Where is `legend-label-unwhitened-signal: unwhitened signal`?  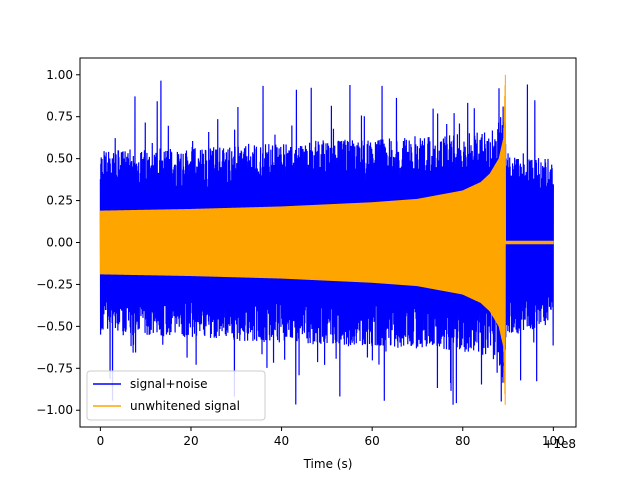 legend-label-unwhitened-signal: unwhitened signal is located at coordinates (185, 406).